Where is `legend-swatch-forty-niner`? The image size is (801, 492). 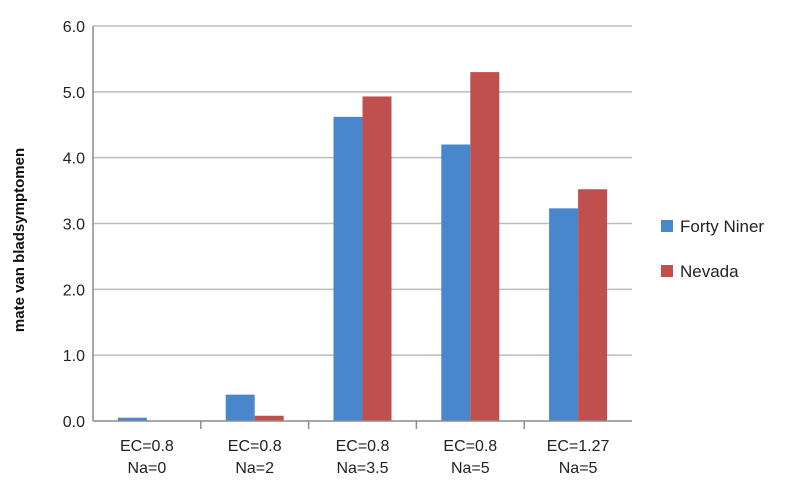 legend-swatch-forty-niner is located at coordinates (667, 226).